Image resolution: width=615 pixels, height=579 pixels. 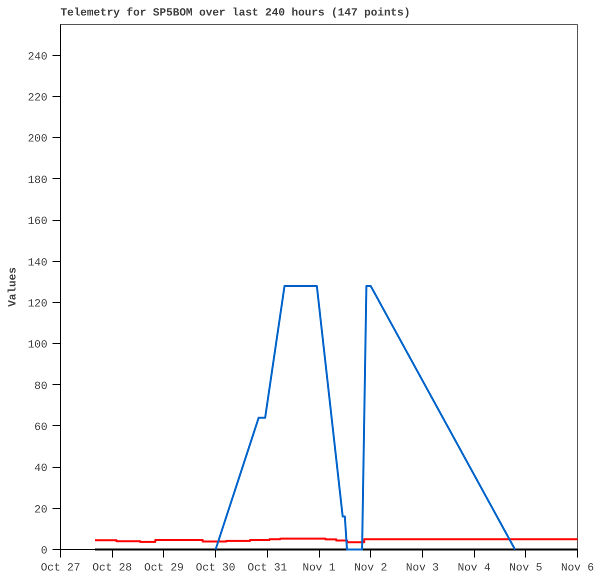 I want to click on y-axis-title: Values, so click(x=14, y=287).